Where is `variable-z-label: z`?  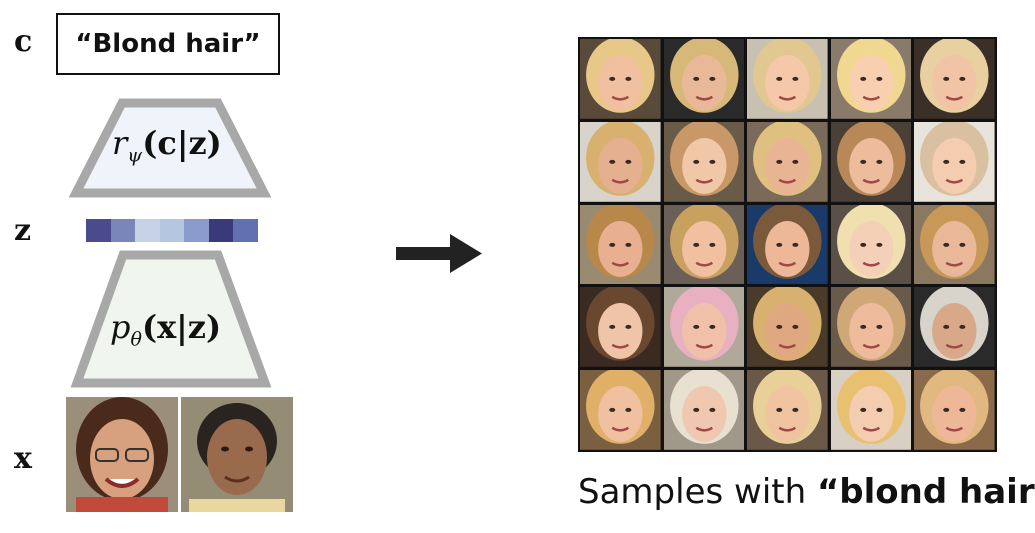
variable-z-label: z is located at coordinates (23, 230).